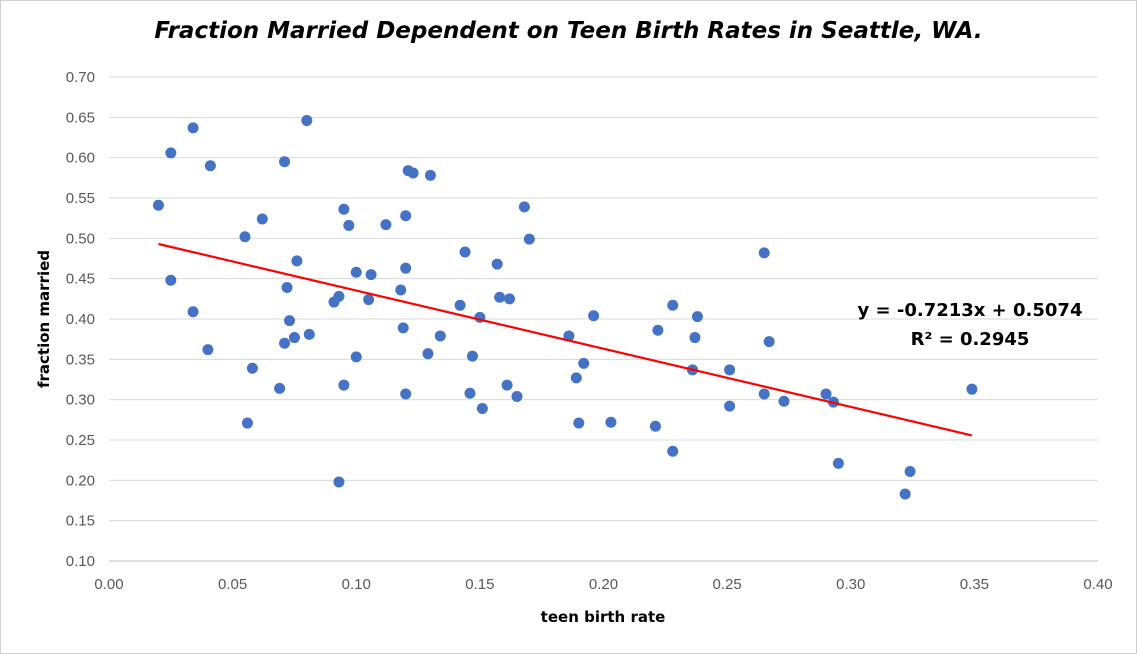  I want to click on x-tick-label: 0.00, so click(108, 584).